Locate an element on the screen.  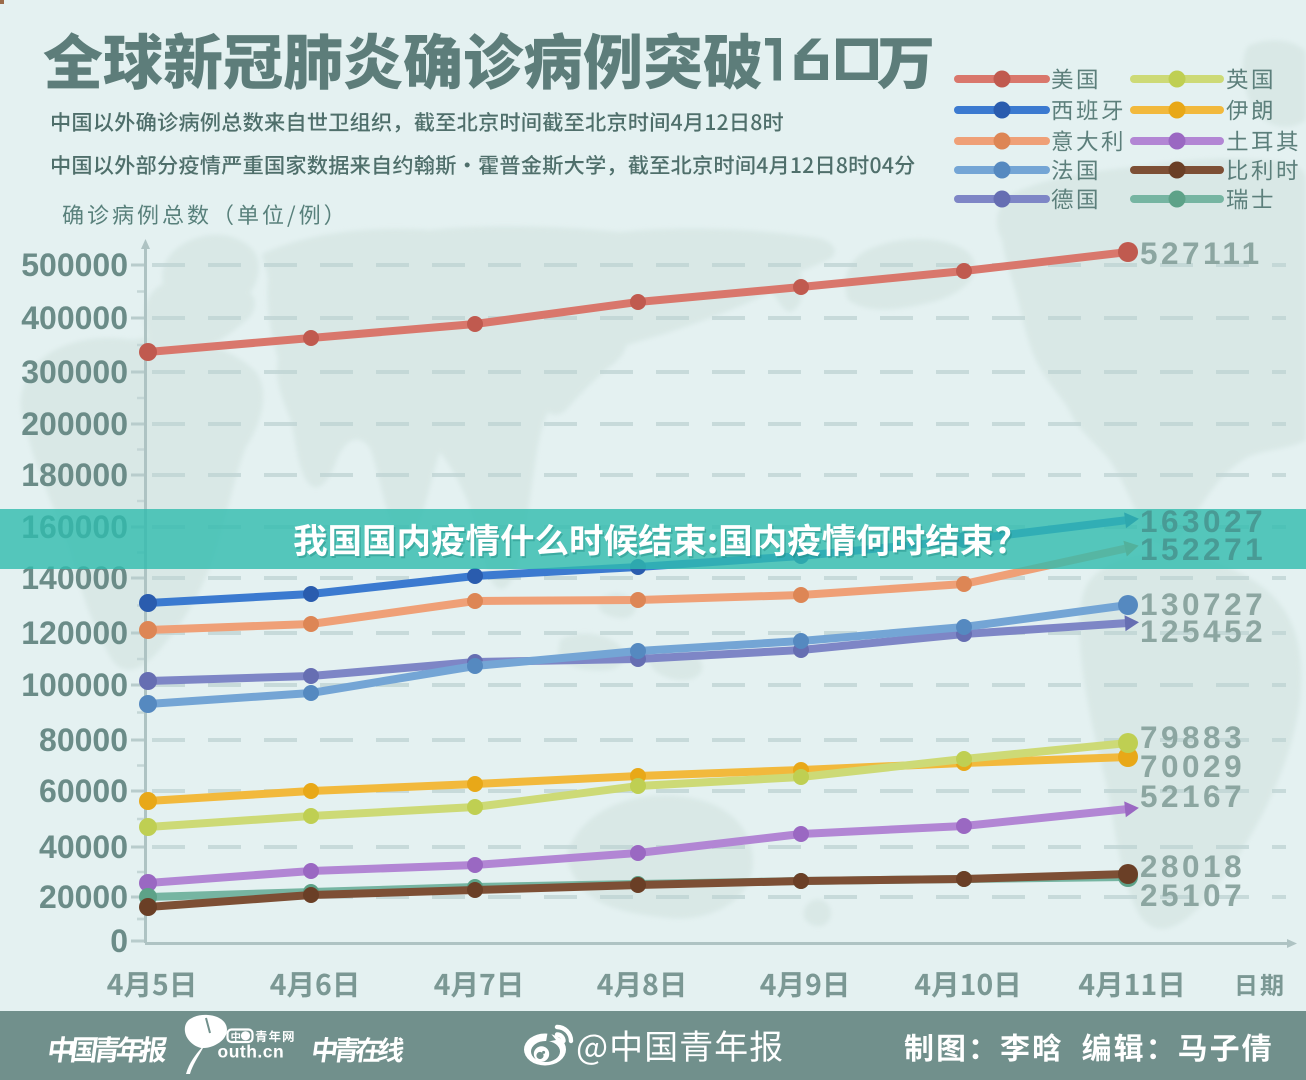
svg-text: outh.cn is located at coordinates (251, 1052).